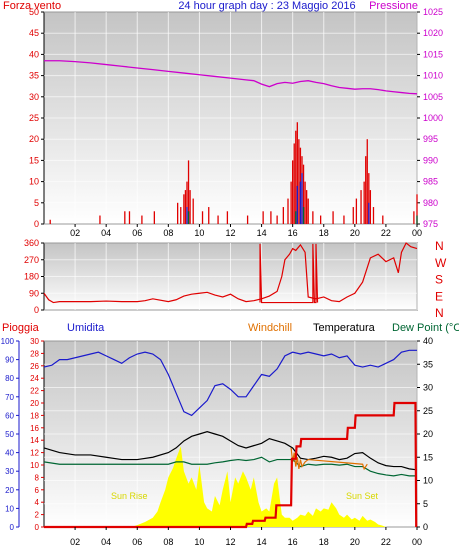  I want to click on sunrise-label: Sun Rise, so click(129, 496).